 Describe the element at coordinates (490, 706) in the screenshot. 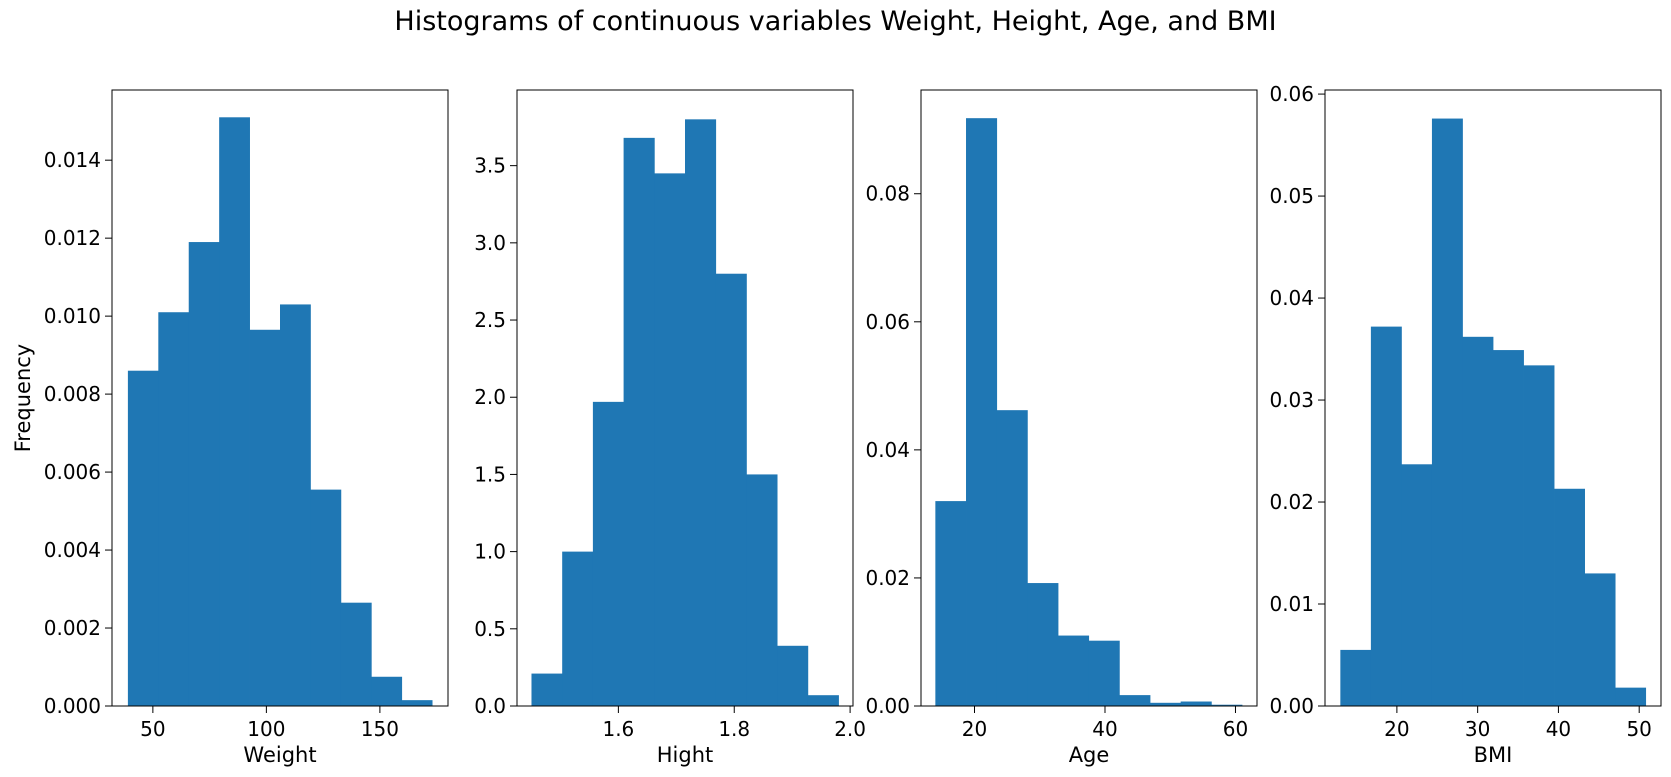

I see `y-tick-label: 0.0` at that location.